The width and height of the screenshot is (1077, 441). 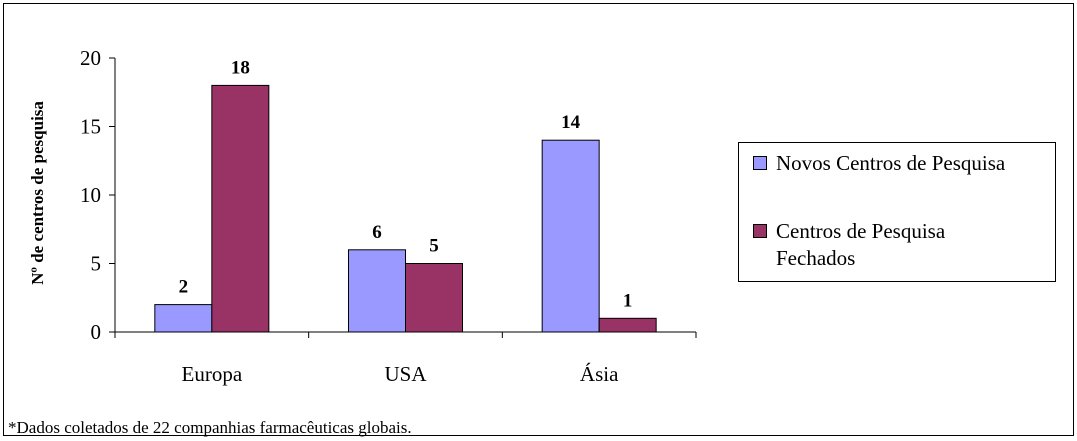 I want to click on bar-novos-centros-de-pesquisa--sia, so click(x=570, y=236).